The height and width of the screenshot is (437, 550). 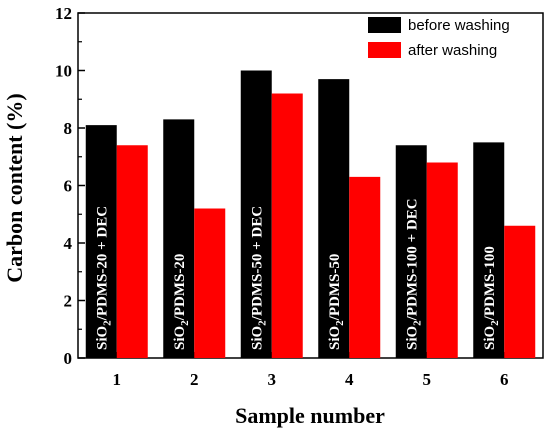 What do you see at coordinates (384, 25) in the screenshot?
I see `legend-swatch-before-washing` at bounding box center [384, 25].